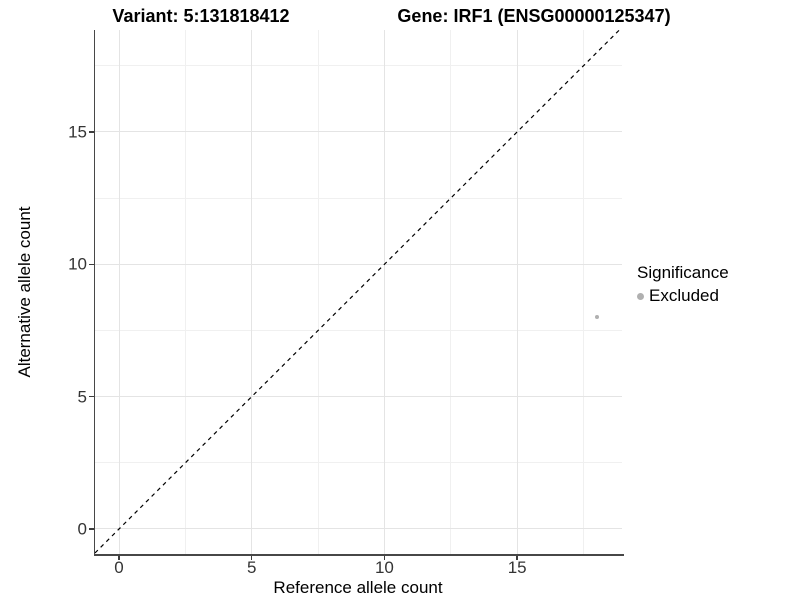 Image resolution: width=800 pixels, height=600 pixels. I want to click on x-tick-label: 0, so click(119, 567).